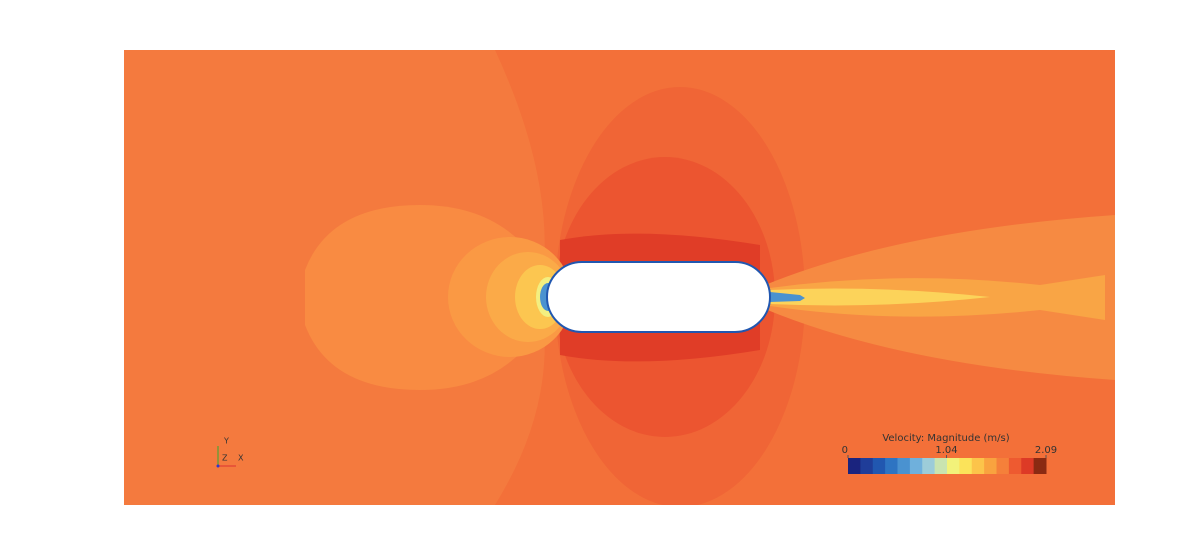  I want to click on colorbar-tick-label: 1.04, so click(946, 450).